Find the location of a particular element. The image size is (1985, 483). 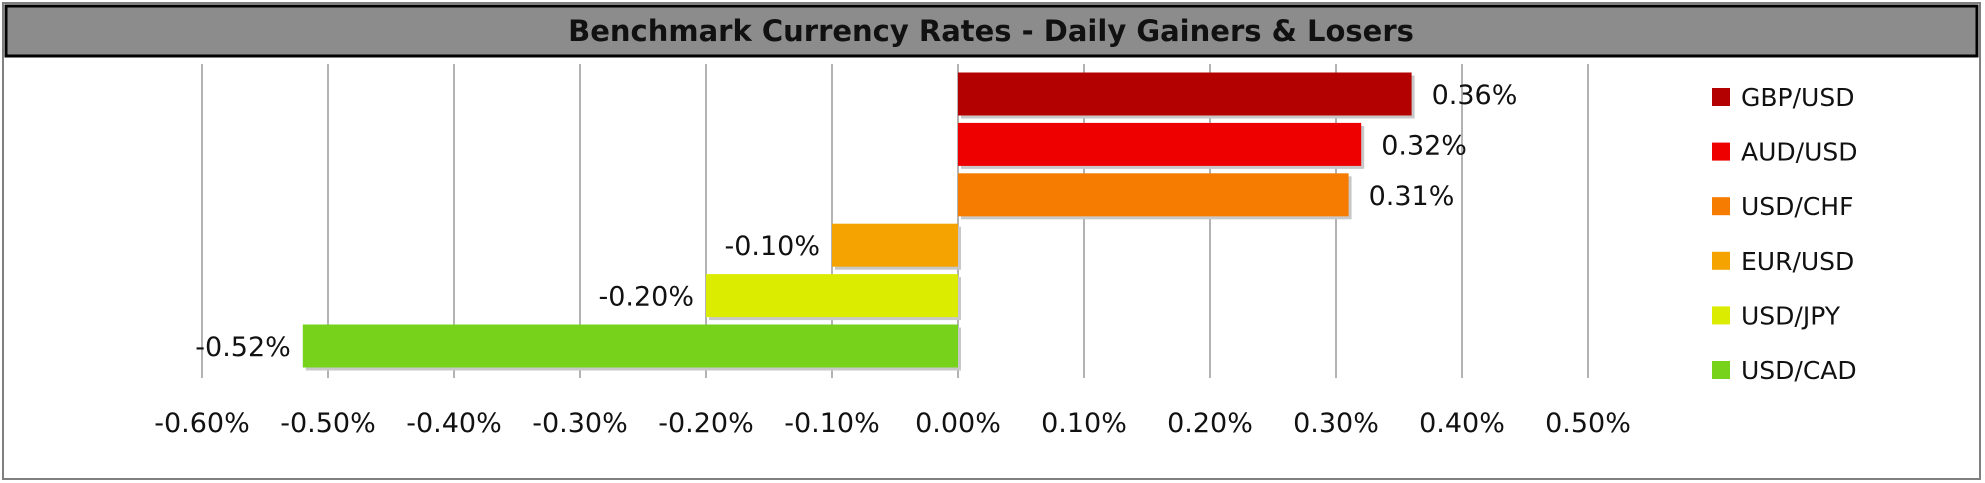

x-tick-label: -0.60% is located at coordinates (202, 423).